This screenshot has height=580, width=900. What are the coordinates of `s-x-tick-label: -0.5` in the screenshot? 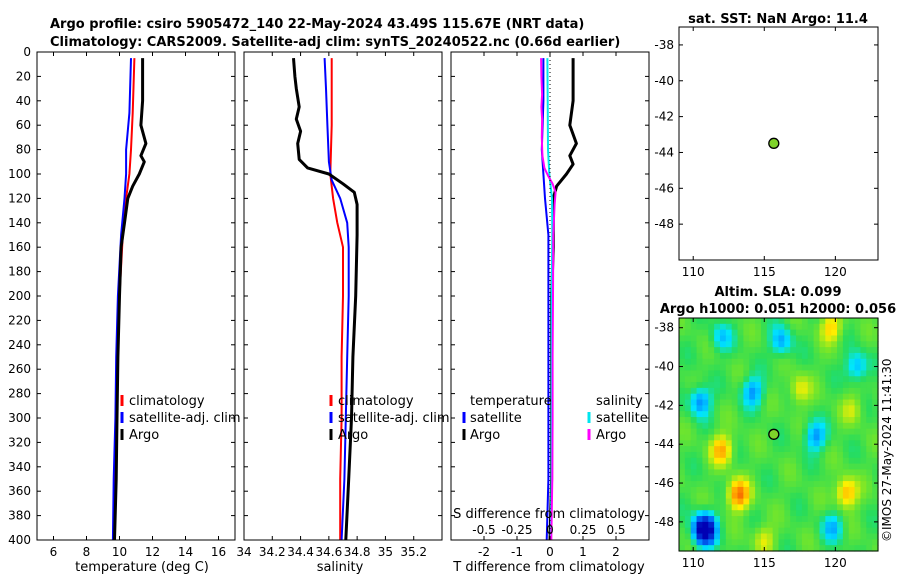 It's located at (483, 530).